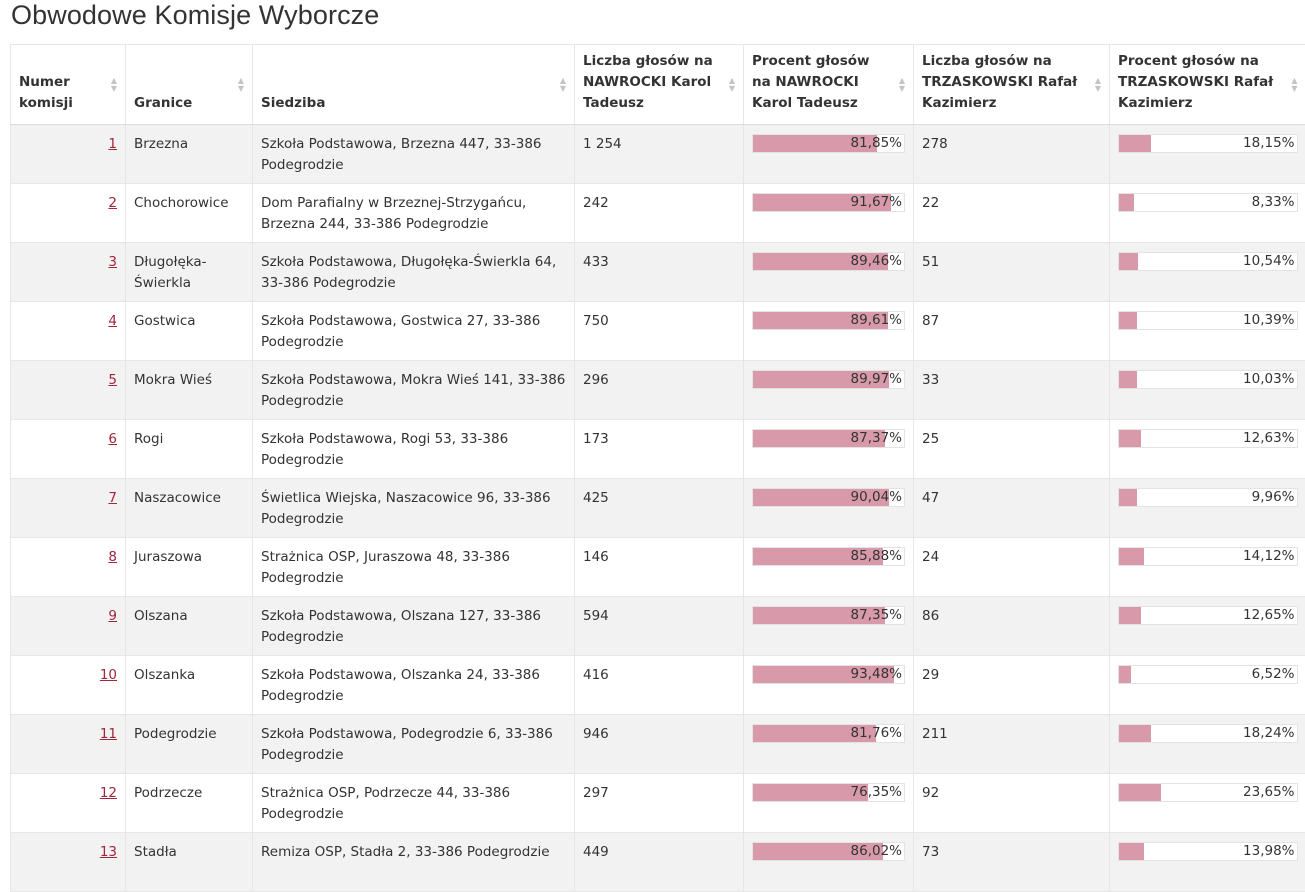  Describe the element at coordinates (659, 390) in the screenshot. I see `cell-nawrocki-votes: 296` at that location.